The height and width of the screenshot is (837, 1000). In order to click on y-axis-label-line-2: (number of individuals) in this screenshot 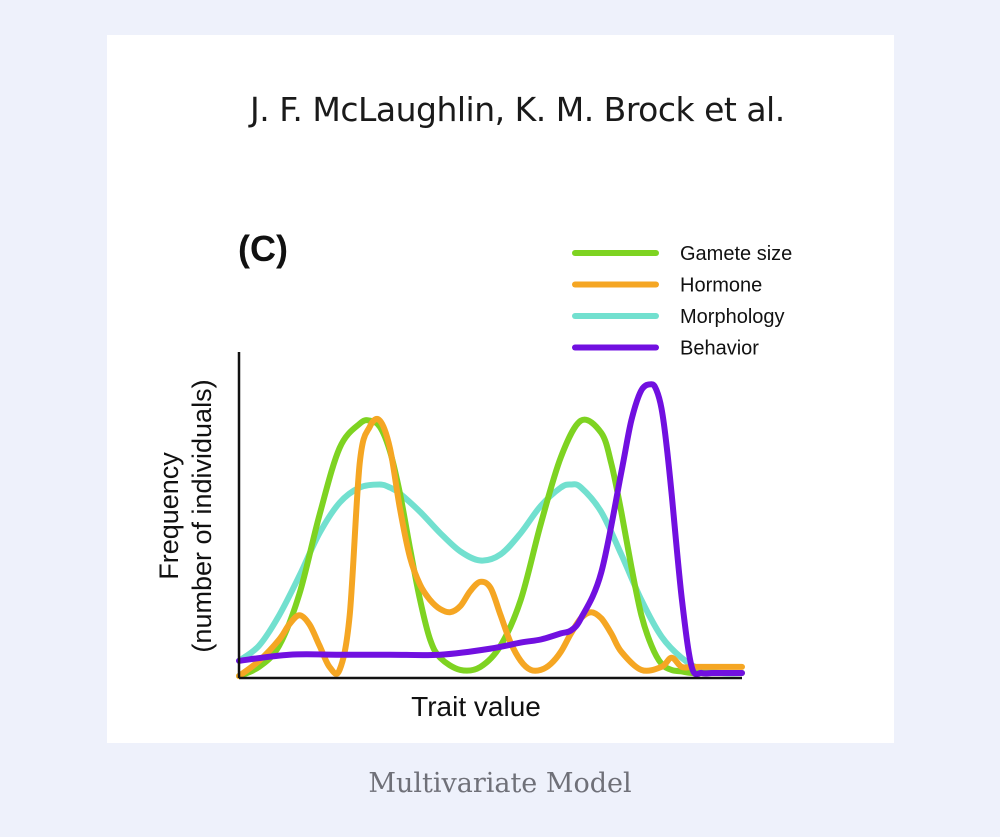, I will do `click(202, 515)`.